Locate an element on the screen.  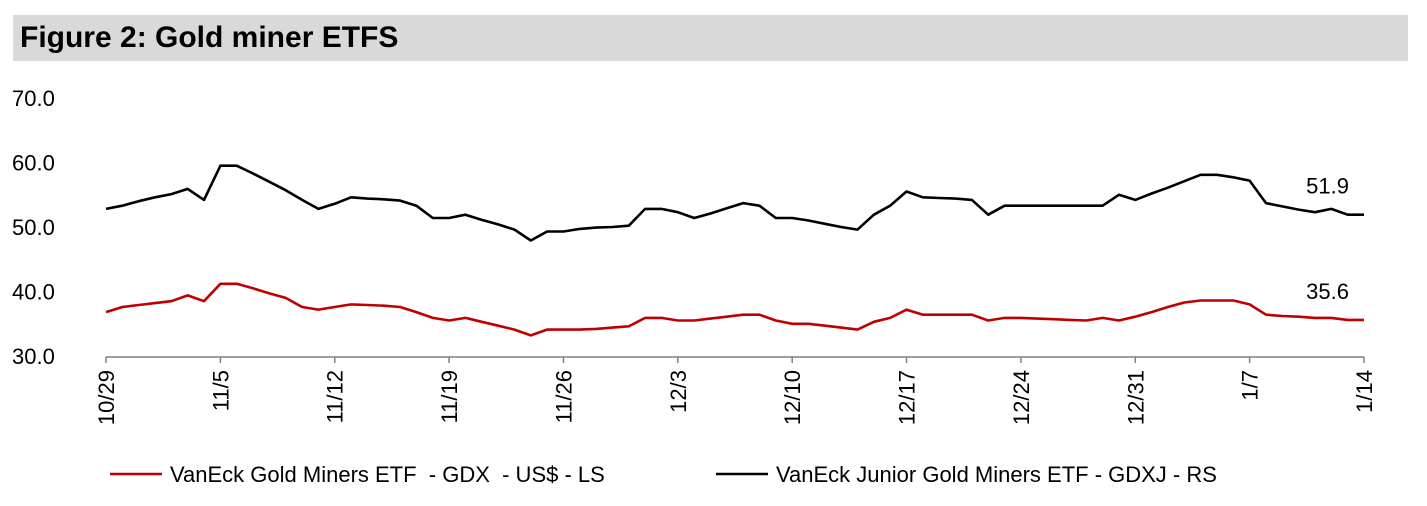
figure-title: Figure 2: Gold miner ETFS is located at coordinates (209, 37).